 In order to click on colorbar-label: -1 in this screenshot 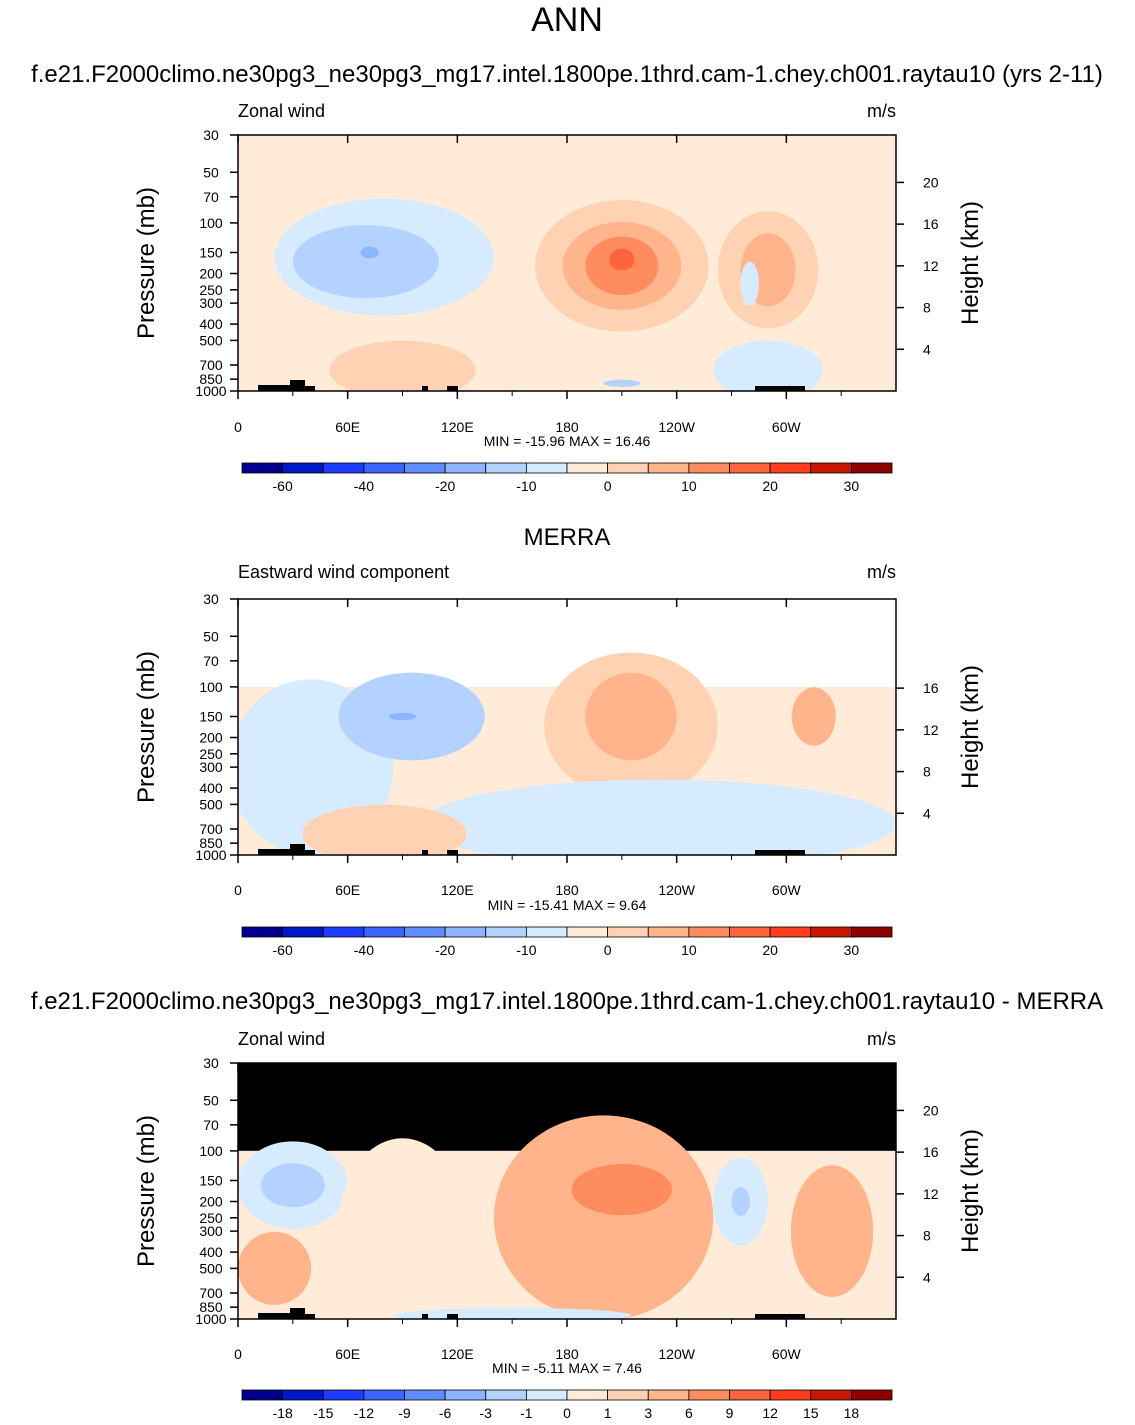, I will do `click(526, 1413)`.